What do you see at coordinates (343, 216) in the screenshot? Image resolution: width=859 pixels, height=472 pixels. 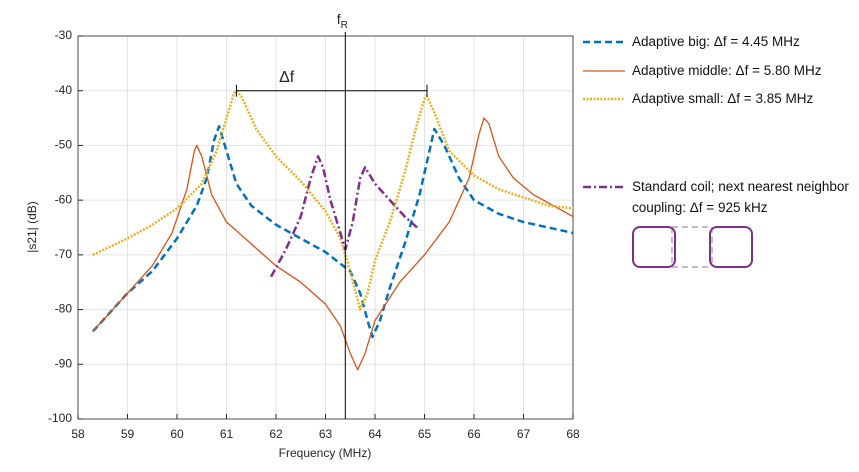 I see `series-line` at bounding box center [343, 216].